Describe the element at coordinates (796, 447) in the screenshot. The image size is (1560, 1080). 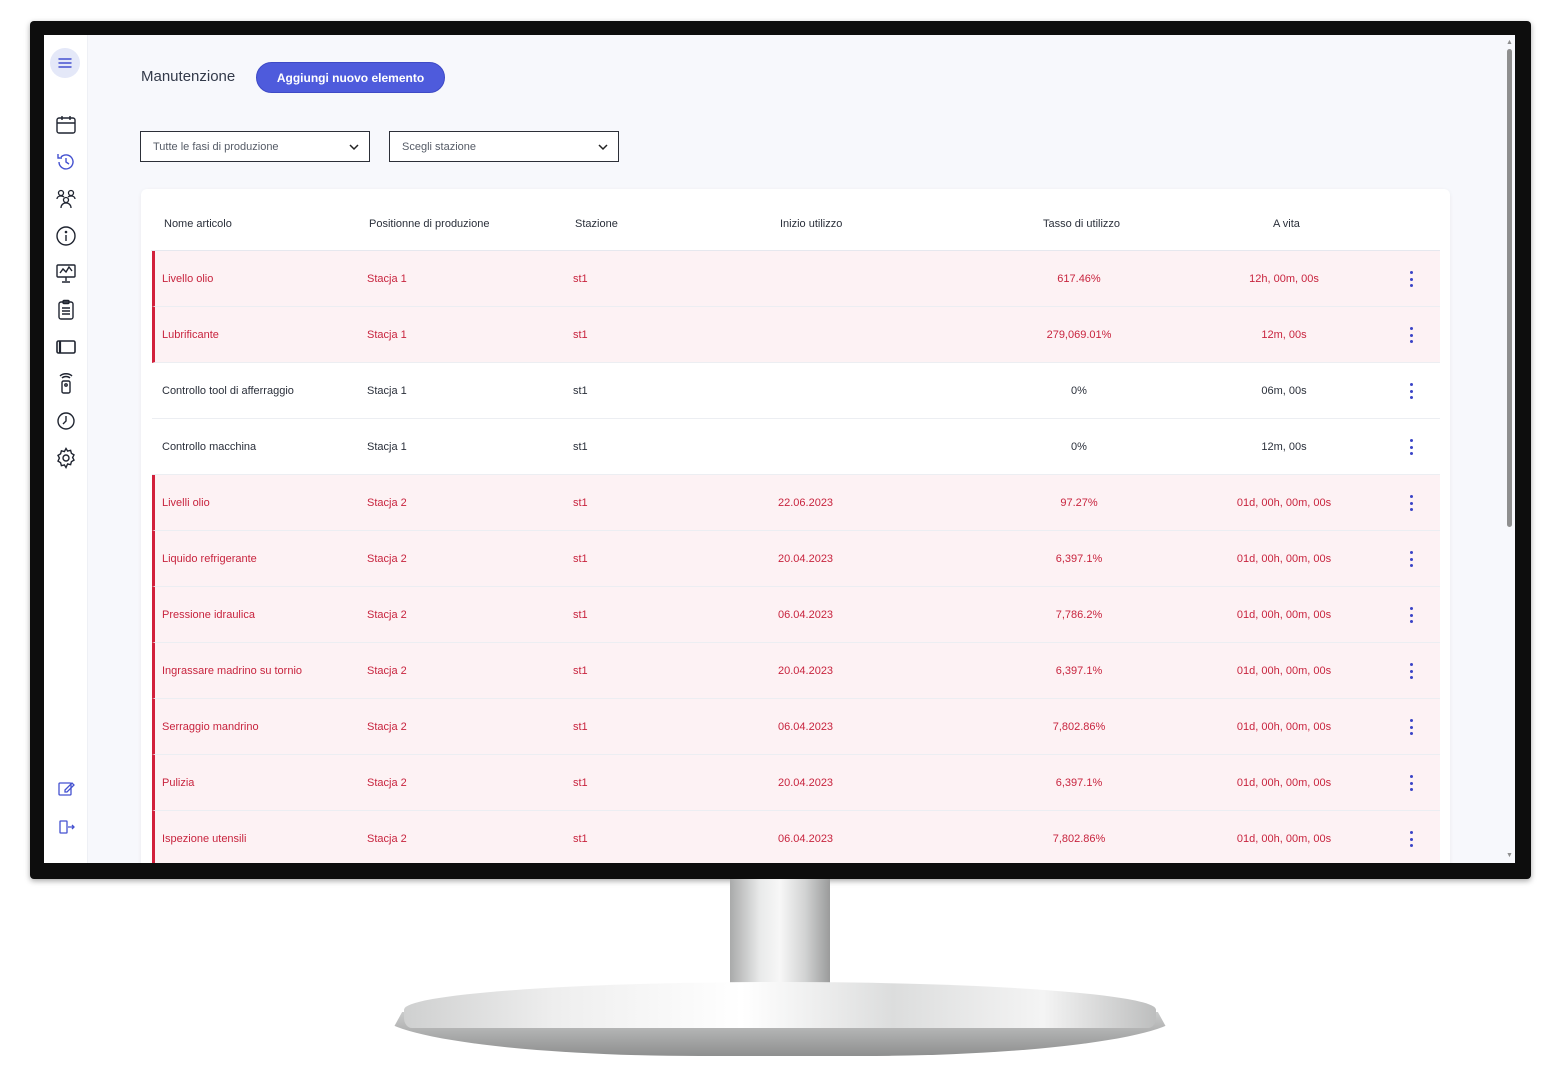
I see `table-row: Controllo macchina Stacja 1 st1 0% 12m, 00s` at that location.